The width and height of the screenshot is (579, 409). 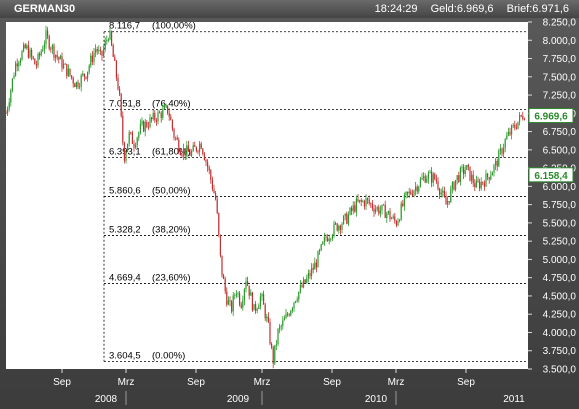 I want to click on price-marker-label: 6.969,6, so click(x=551, y=117).